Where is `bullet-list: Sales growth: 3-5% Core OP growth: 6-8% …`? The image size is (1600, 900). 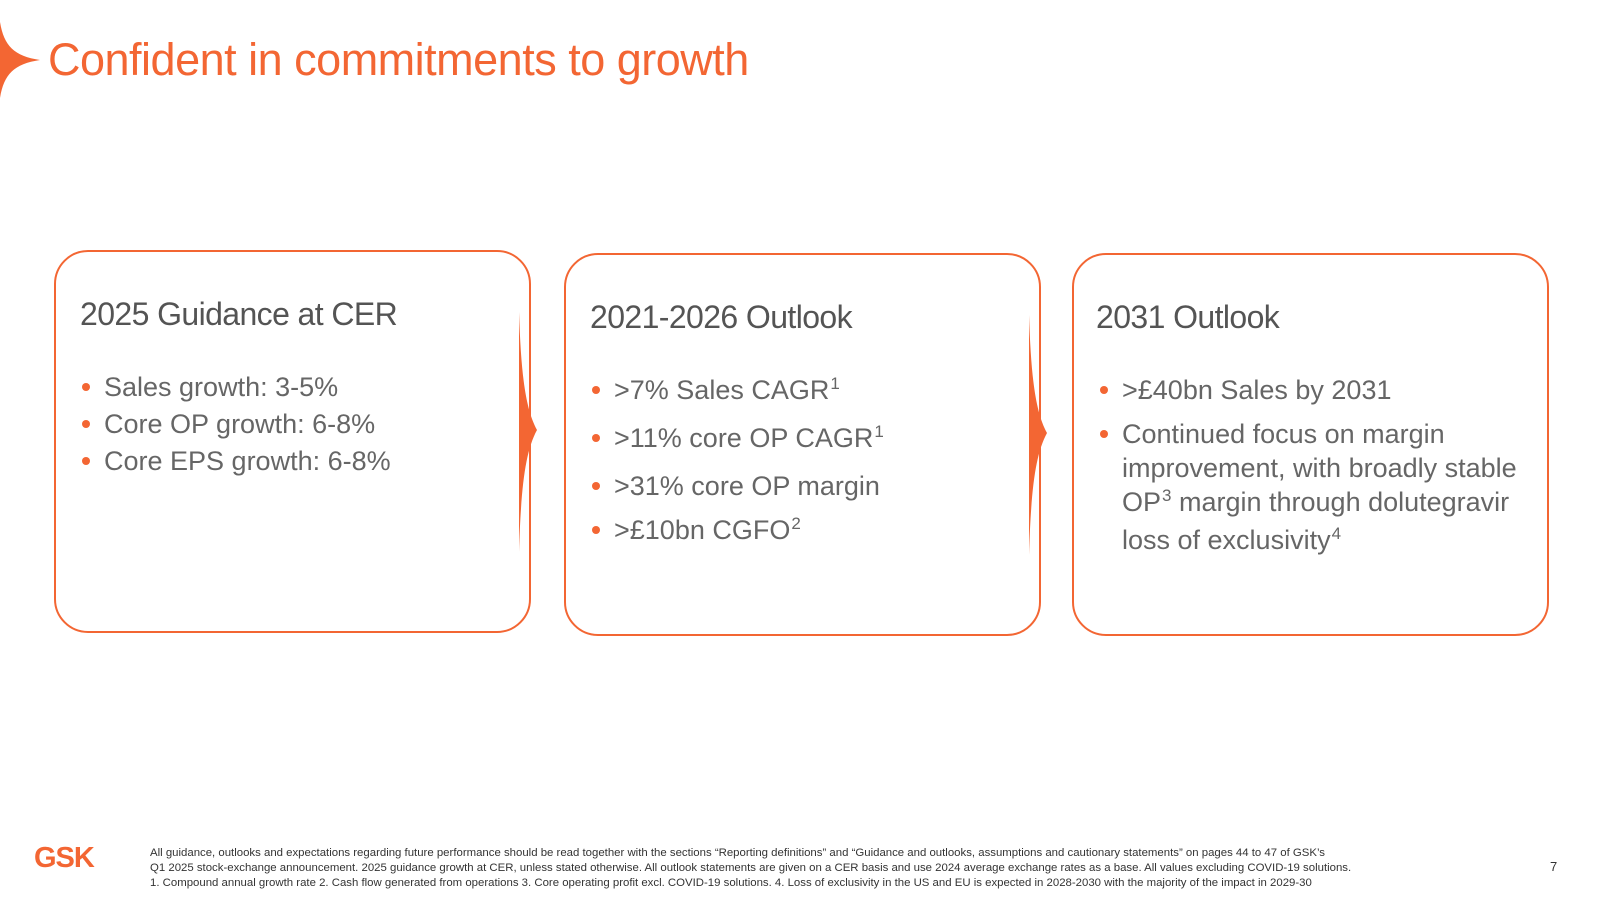 bullet-list: Sales growth: 3-5% Core OP growth: 6-8% … is located at coordinates (290, 425).